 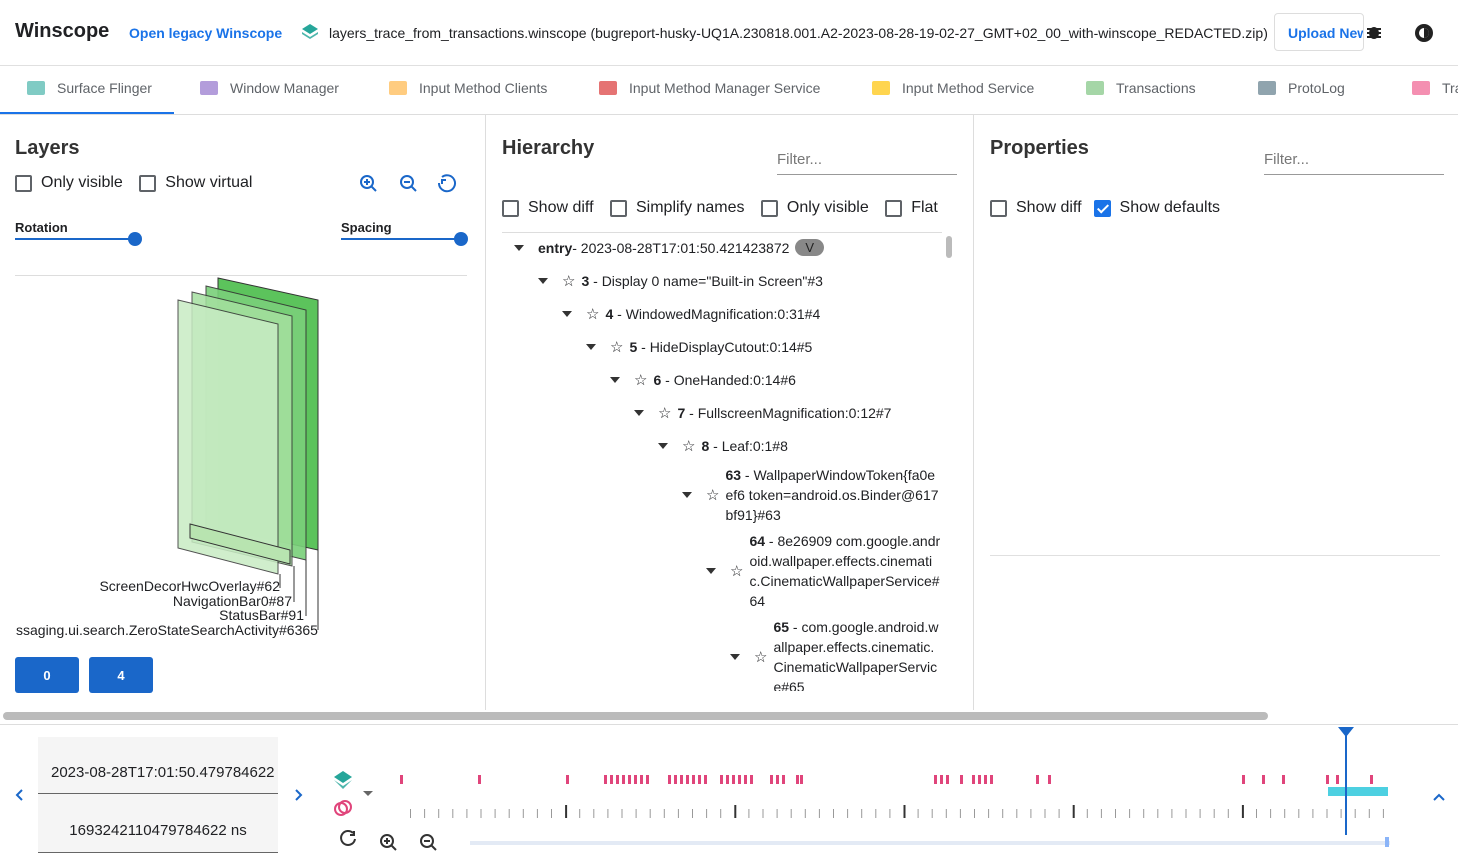 I want to click on horizontal-scrollbar, so click(x=635, y=716).